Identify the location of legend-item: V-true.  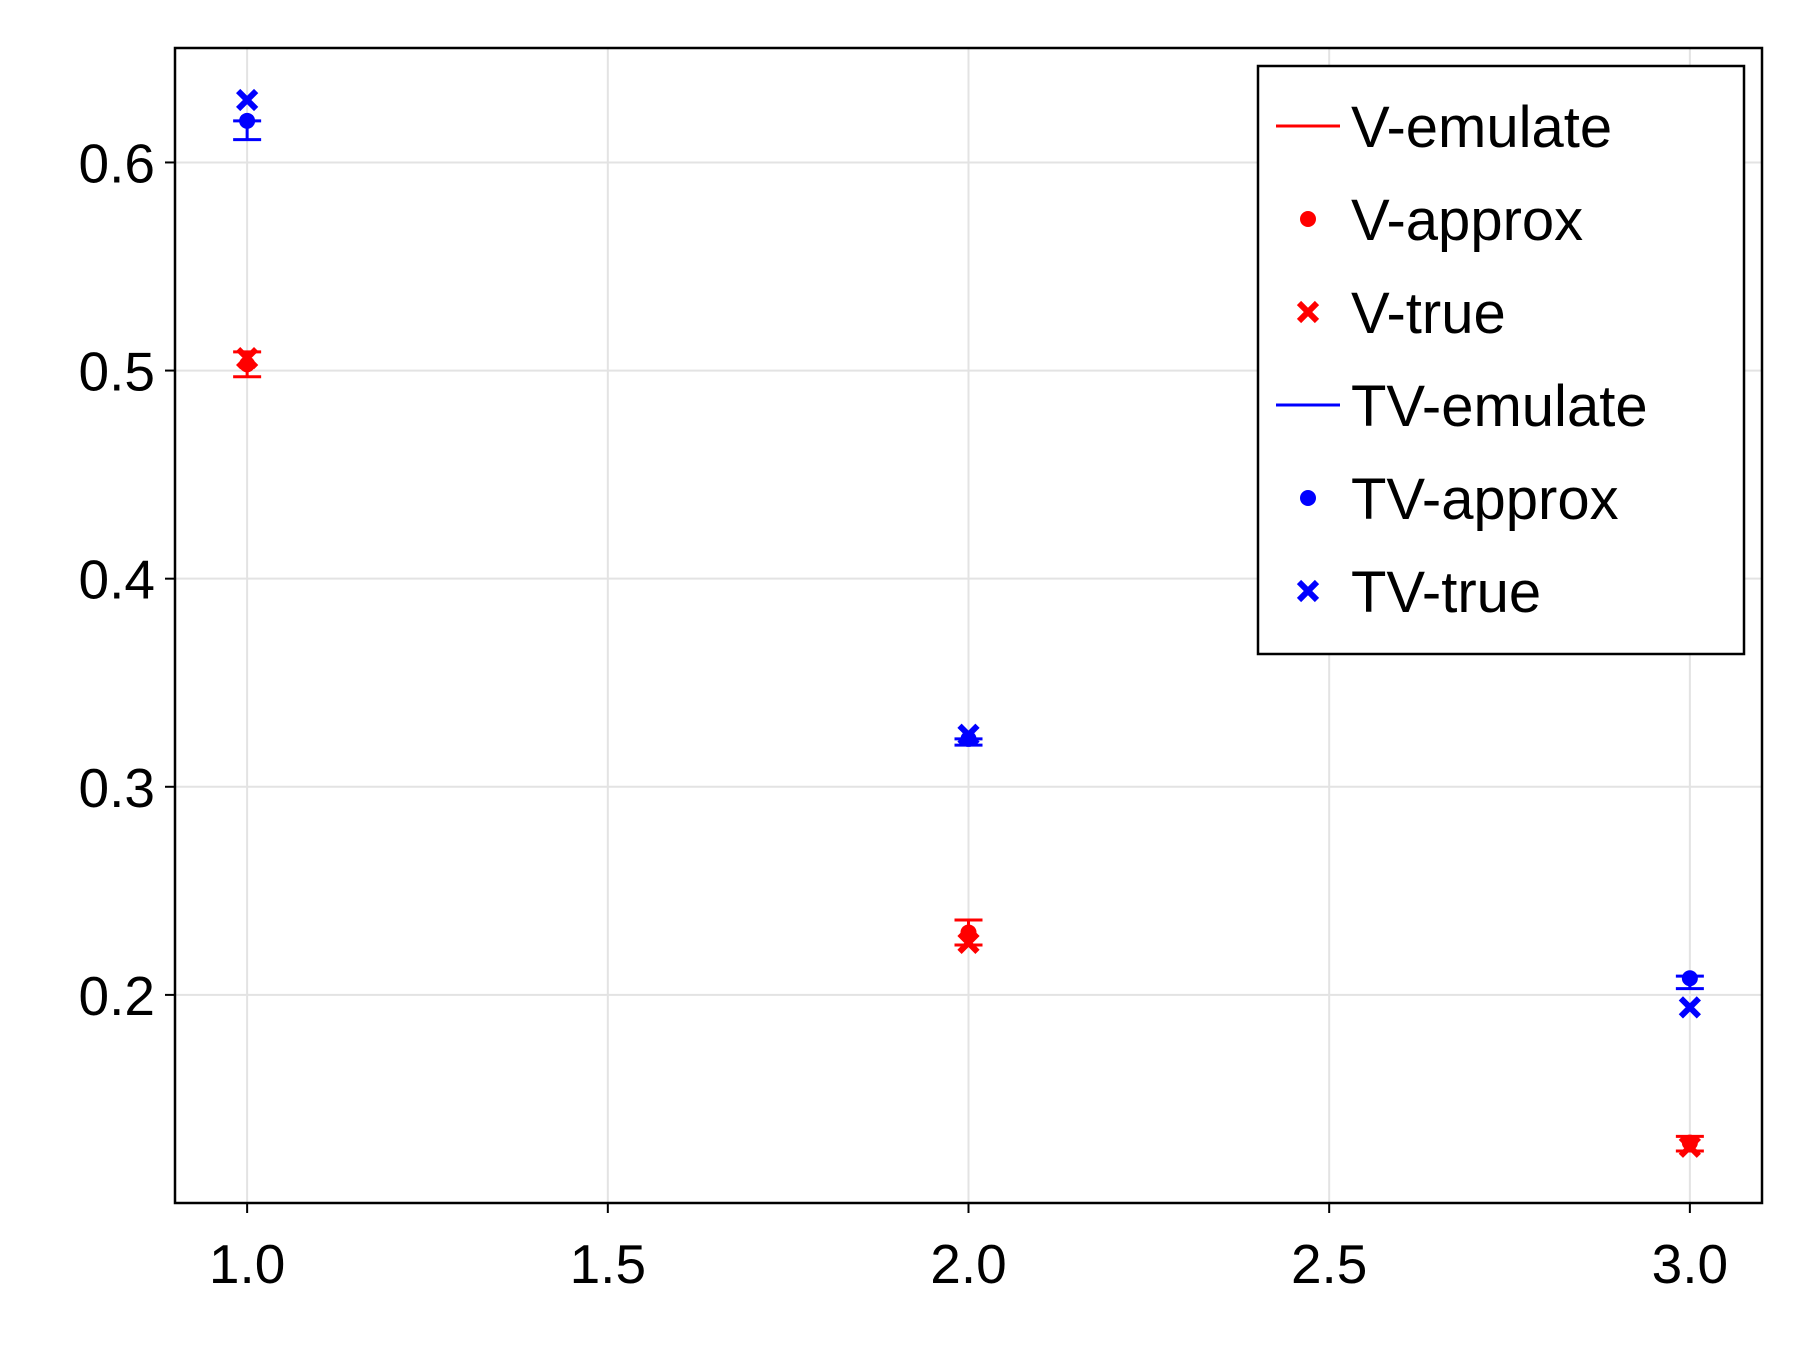
(1401, 313).